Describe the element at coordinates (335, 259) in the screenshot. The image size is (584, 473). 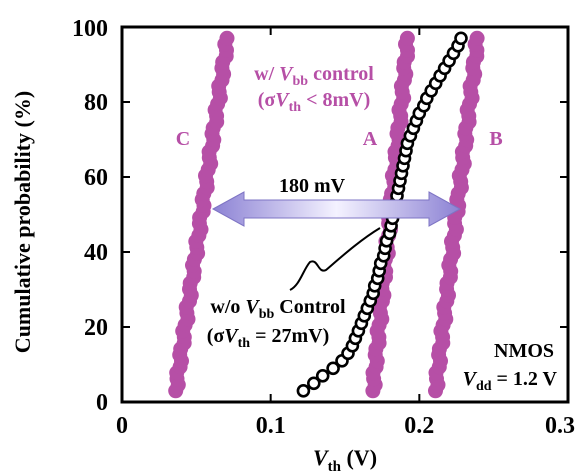
I see `wobb-callout-line` at that location.